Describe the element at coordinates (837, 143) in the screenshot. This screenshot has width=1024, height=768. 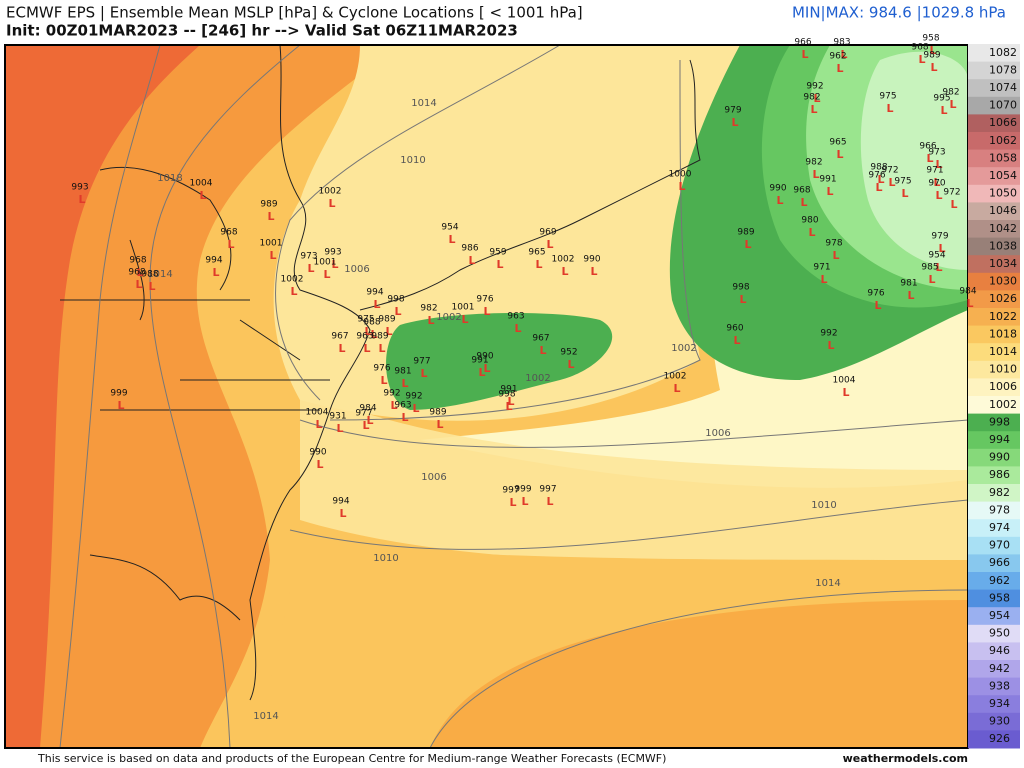
I see `cyclone-pressure: 965` at that location.